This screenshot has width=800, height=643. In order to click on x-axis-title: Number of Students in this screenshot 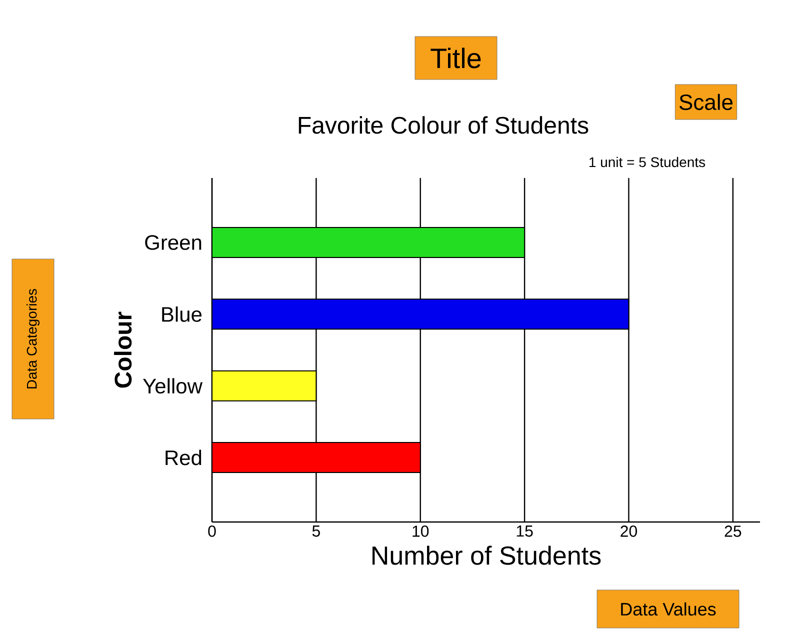, I will do `click(486, 555)`.